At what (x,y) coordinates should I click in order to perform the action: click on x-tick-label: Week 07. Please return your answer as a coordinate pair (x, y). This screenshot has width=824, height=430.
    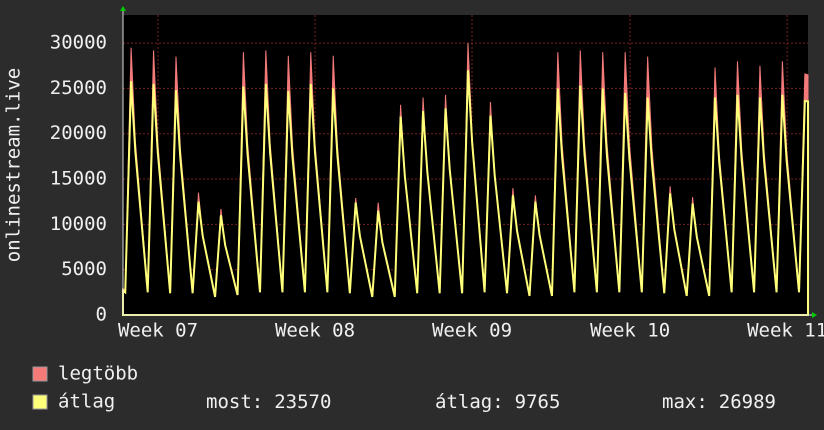
    Looking at the image, I should click on (158, 331).